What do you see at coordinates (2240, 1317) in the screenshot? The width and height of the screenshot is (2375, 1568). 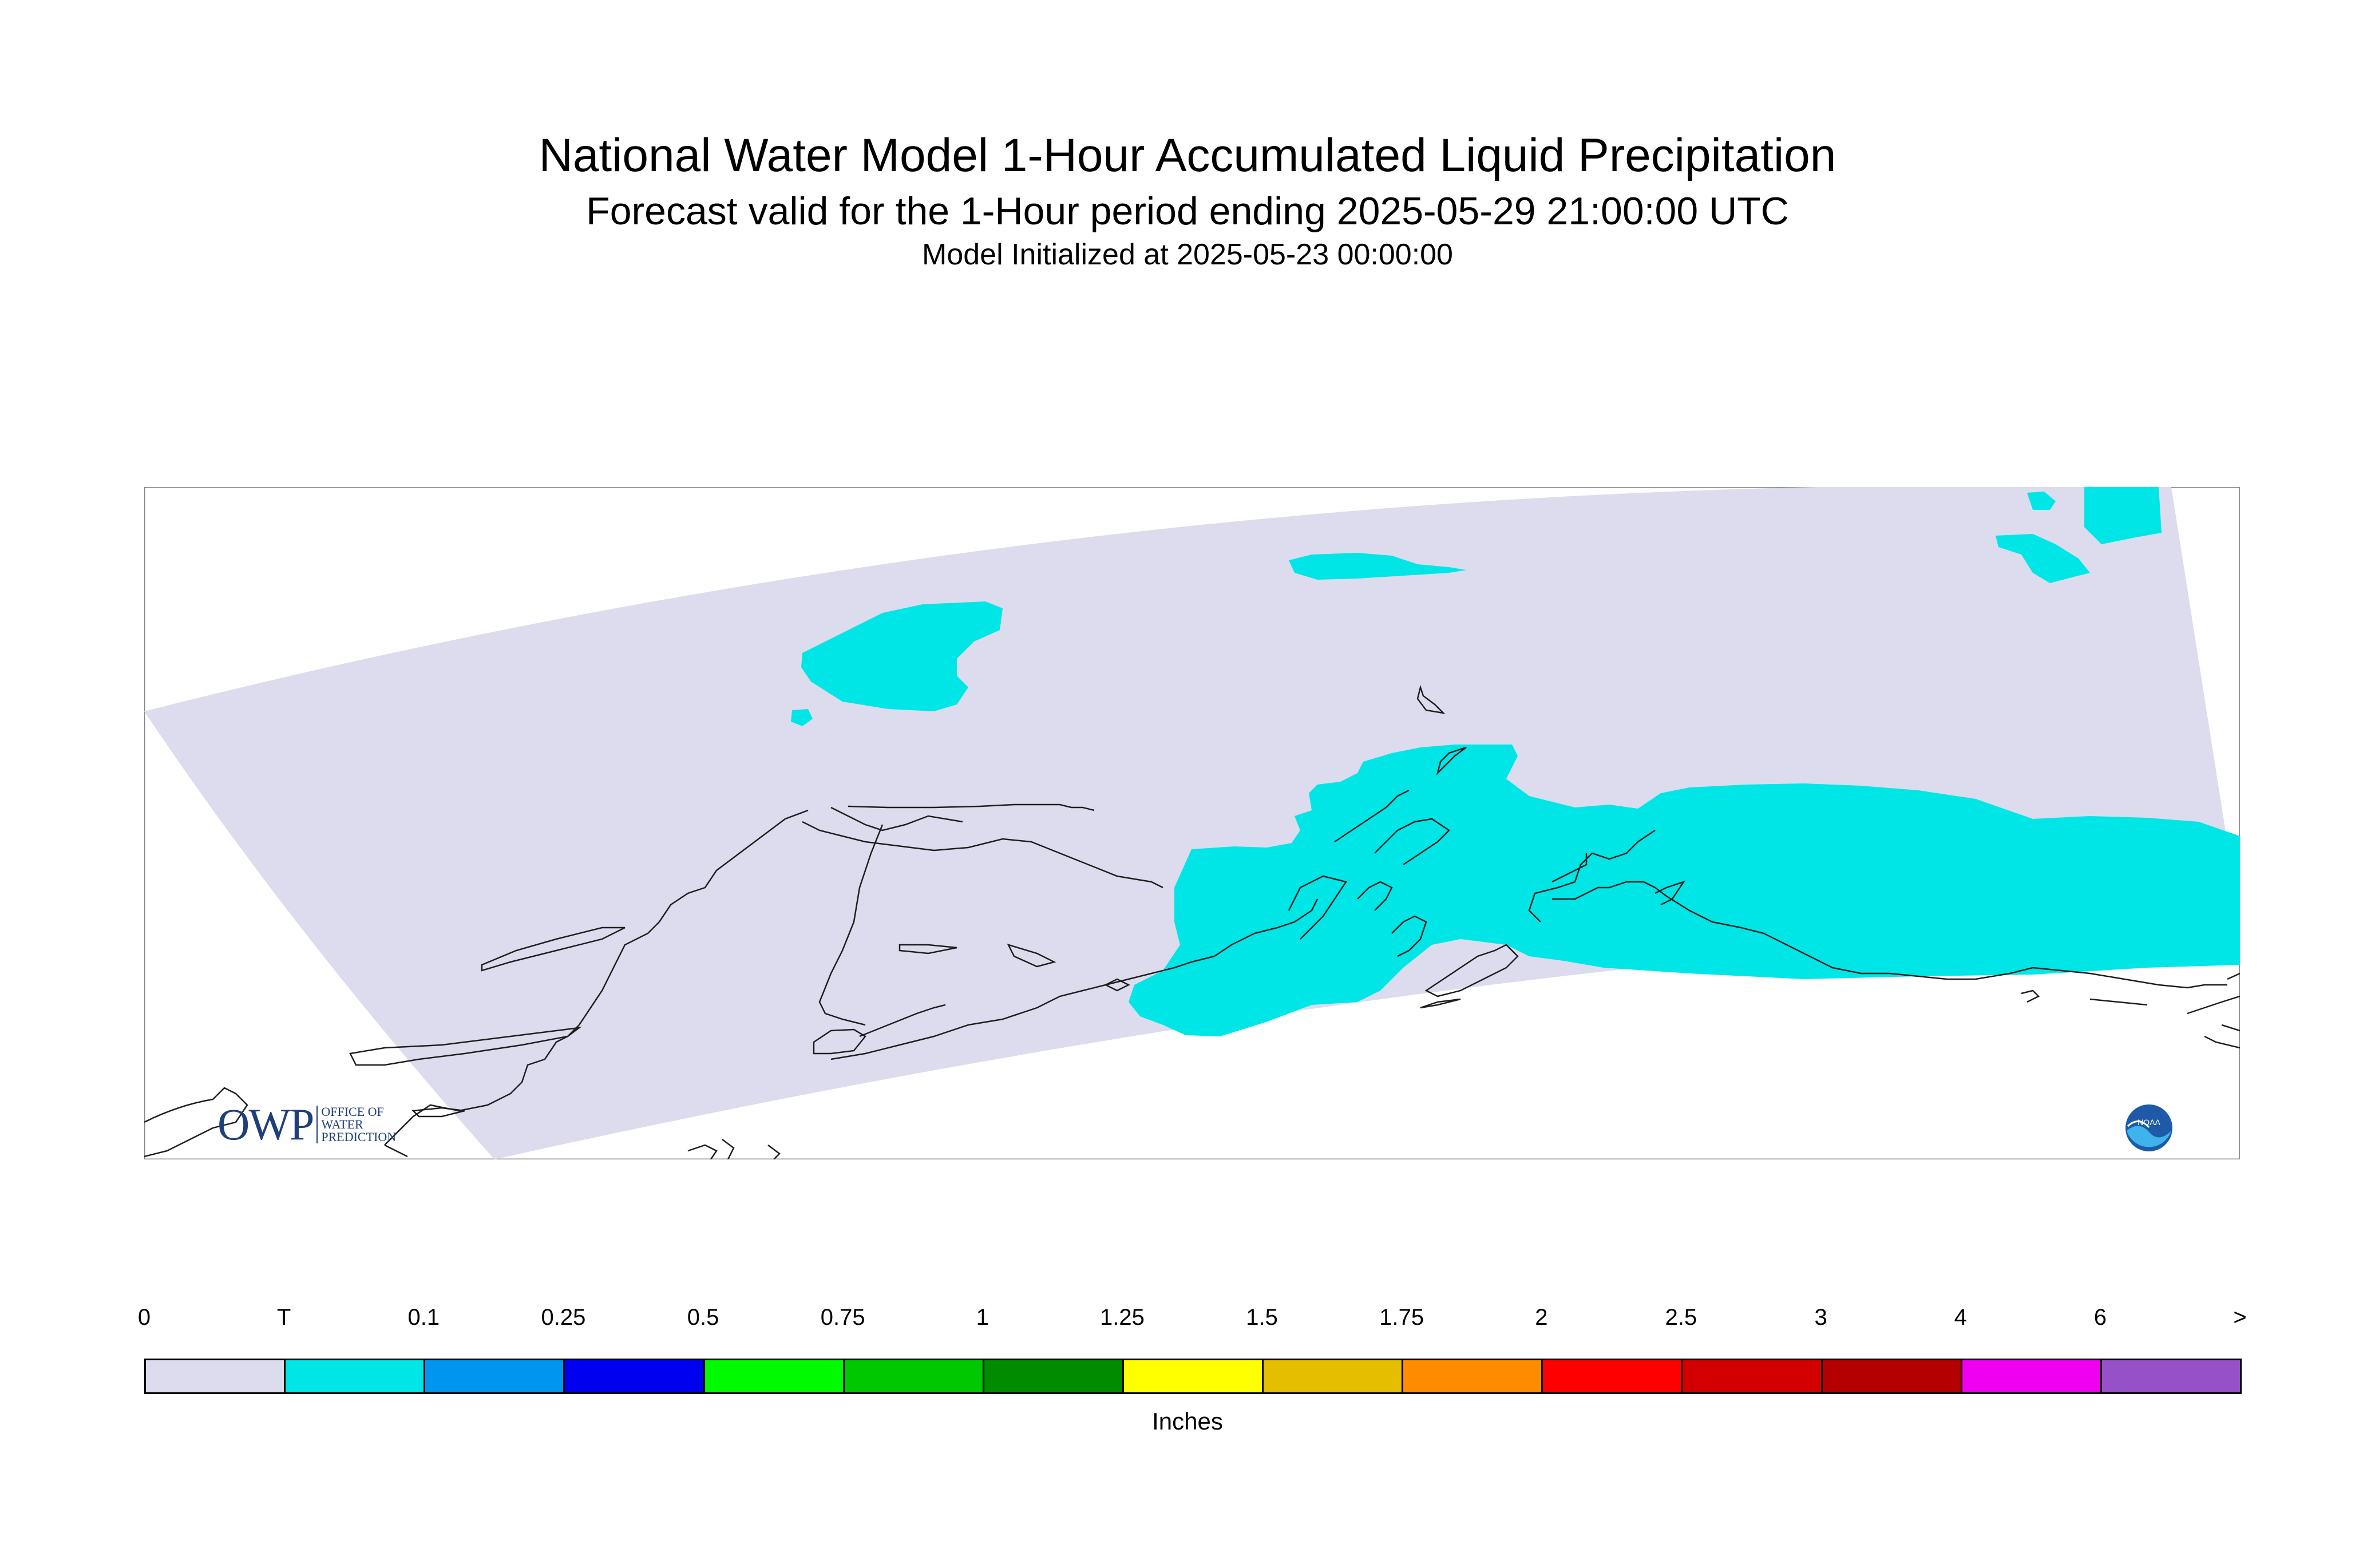 I see `legend-tick-label: >` at bounding box center [2240, 1317].